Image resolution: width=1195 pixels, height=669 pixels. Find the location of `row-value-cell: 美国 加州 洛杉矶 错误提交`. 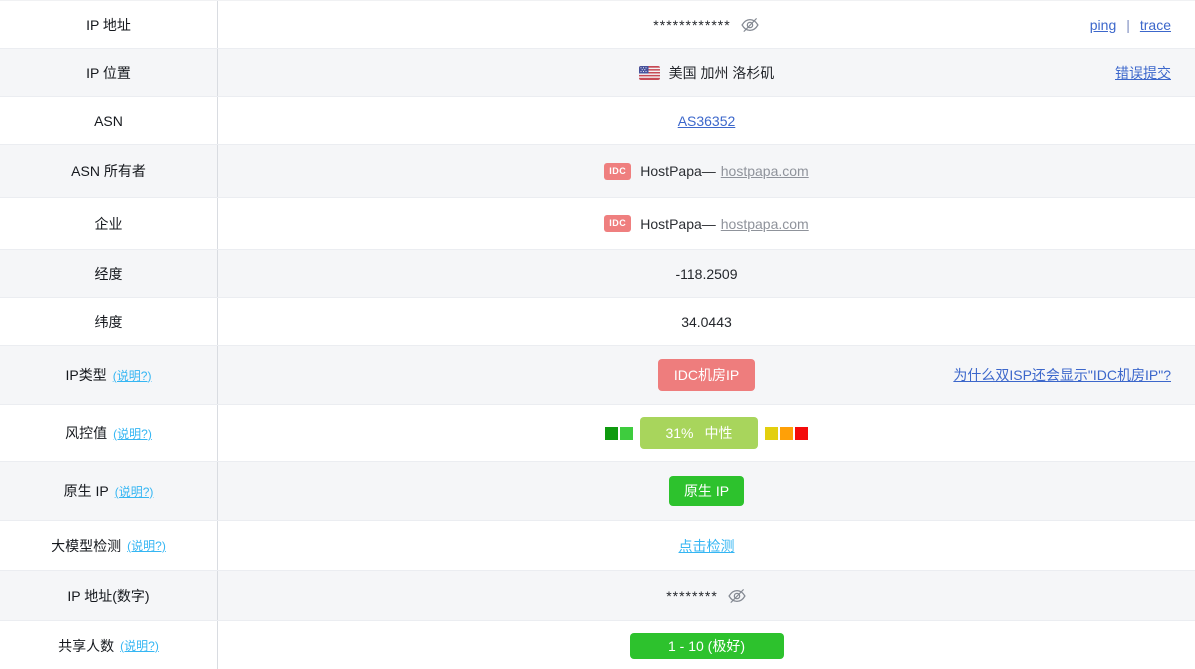

row-value-cell: 美国 加州 洛杉矶 错误提交 is located at coordinates (706, 72).